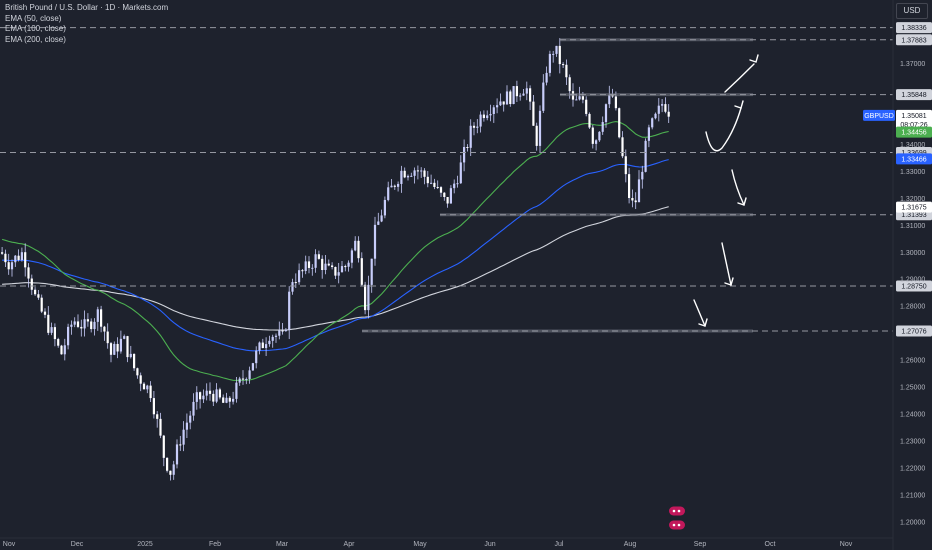 This screenshot has width=932, height=550. Describe the element at coordinates (739, 104) in the screenshot. I see `arrow-head` at that location.